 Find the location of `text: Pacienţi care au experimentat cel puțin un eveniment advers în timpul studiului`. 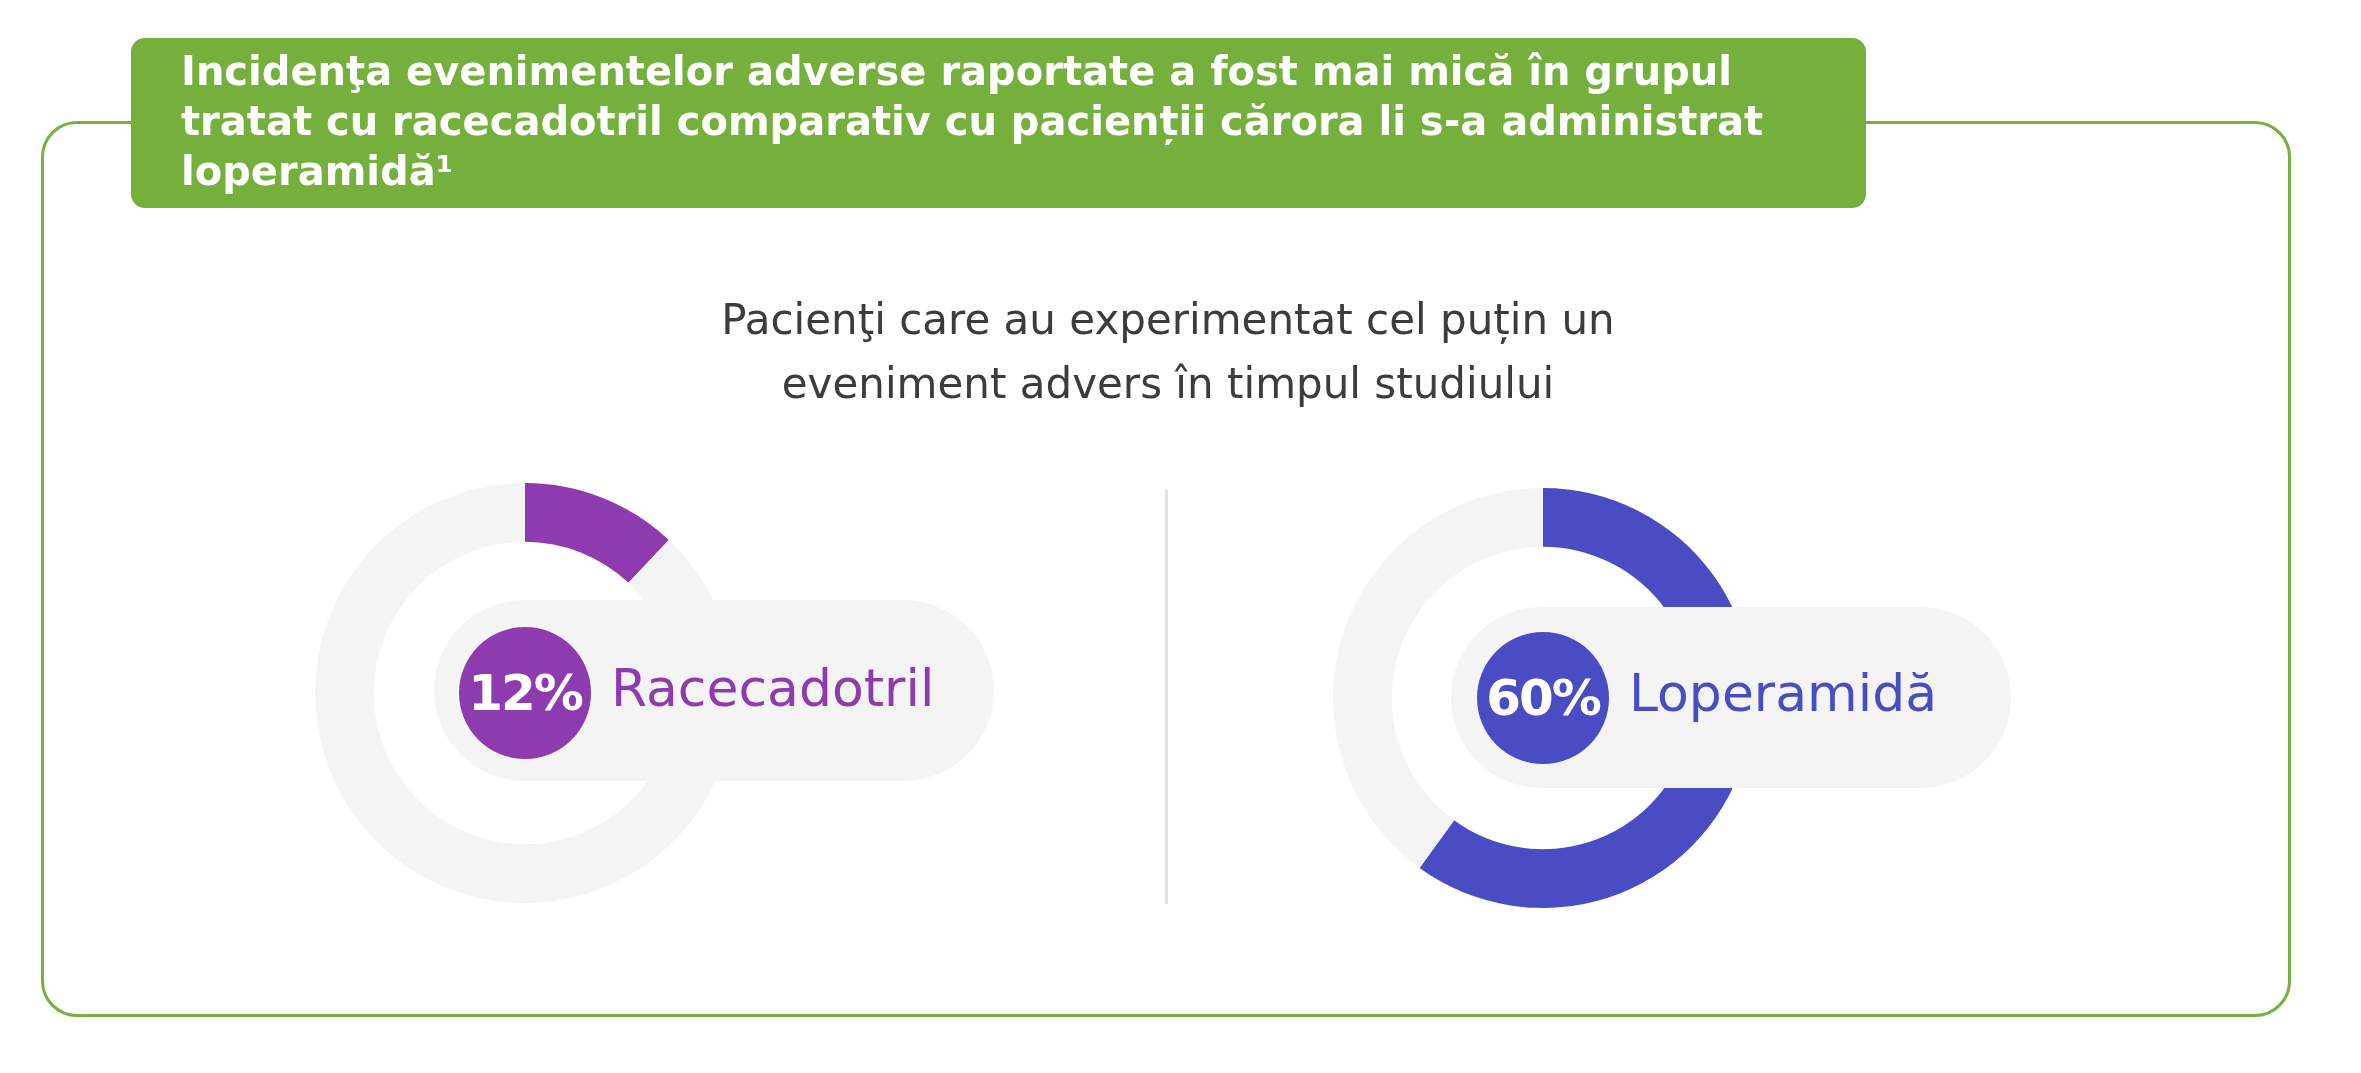

text: Pacienţi care au experimentat cel puțin un eveniment advers în timpul studiului is located at coordinates (1168, 352).